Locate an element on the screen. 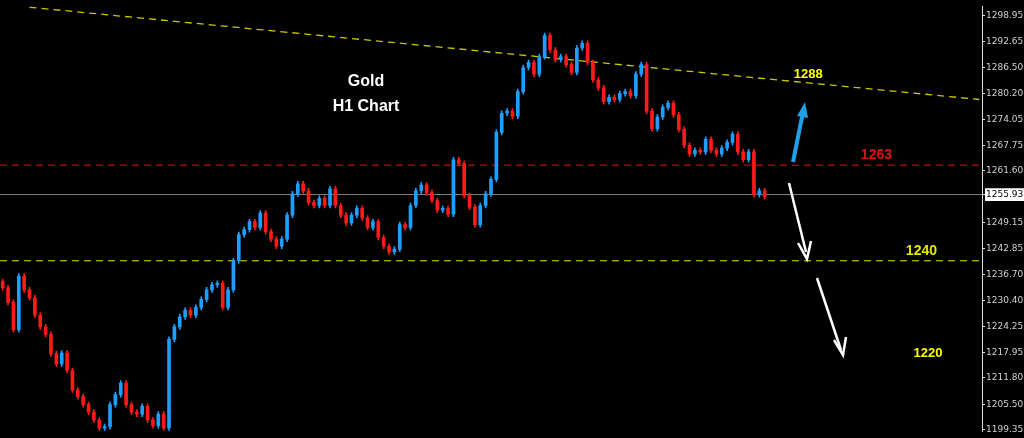 Image resolution: width=1024 pixels, height=438 pixels. annotation: 1288 is located at coordinates (808, 74).